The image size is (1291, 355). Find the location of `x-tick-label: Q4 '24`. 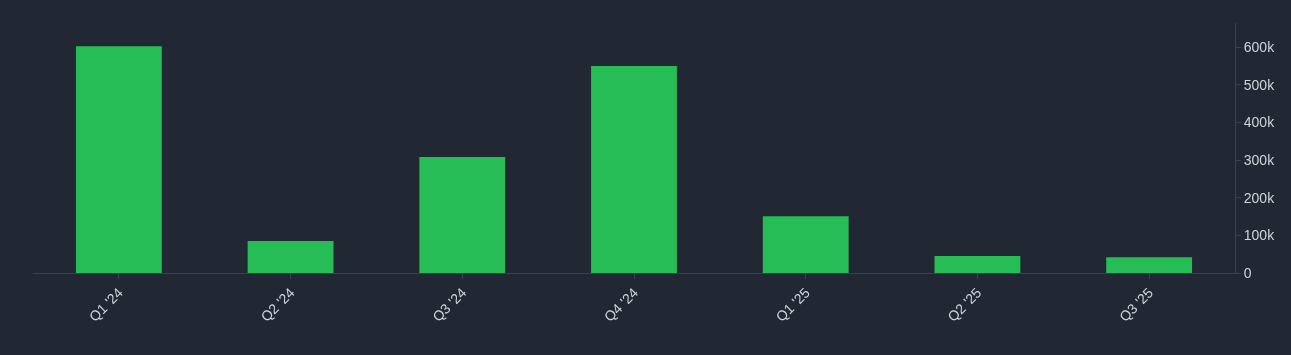

x-tick-label: Q4 '24 is located at coordinates (621, 304).